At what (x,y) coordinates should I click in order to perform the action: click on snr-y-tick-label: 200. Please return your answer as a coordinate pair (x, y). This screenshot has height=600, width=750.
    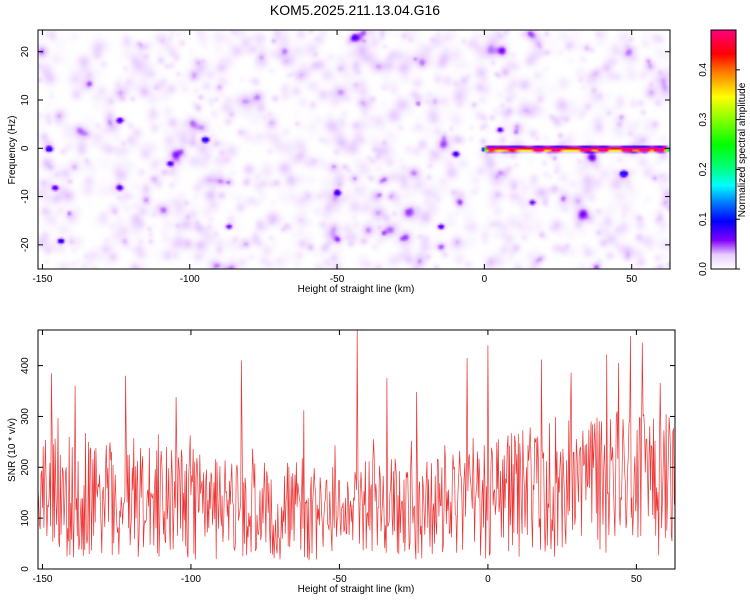
    Looking at the image, I should click on (25, 467).